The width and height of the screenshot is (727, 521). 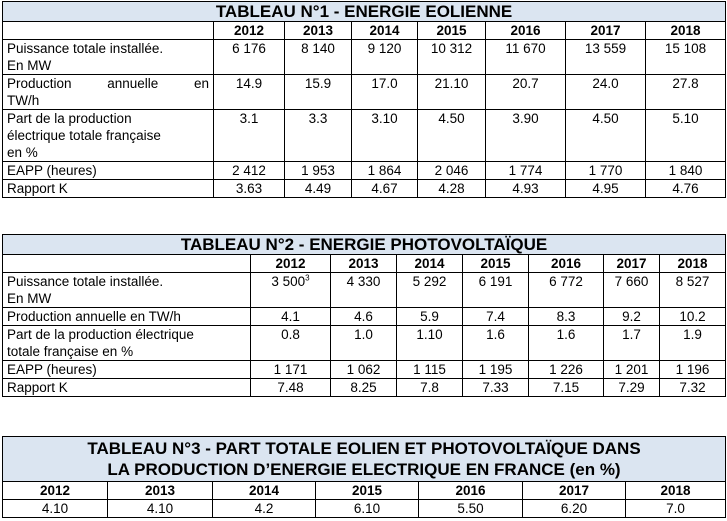 What do you see at coordinates (318, 188) in the screenshot?
I see `table-cell: 4.49` at bounding box center [318, 188].